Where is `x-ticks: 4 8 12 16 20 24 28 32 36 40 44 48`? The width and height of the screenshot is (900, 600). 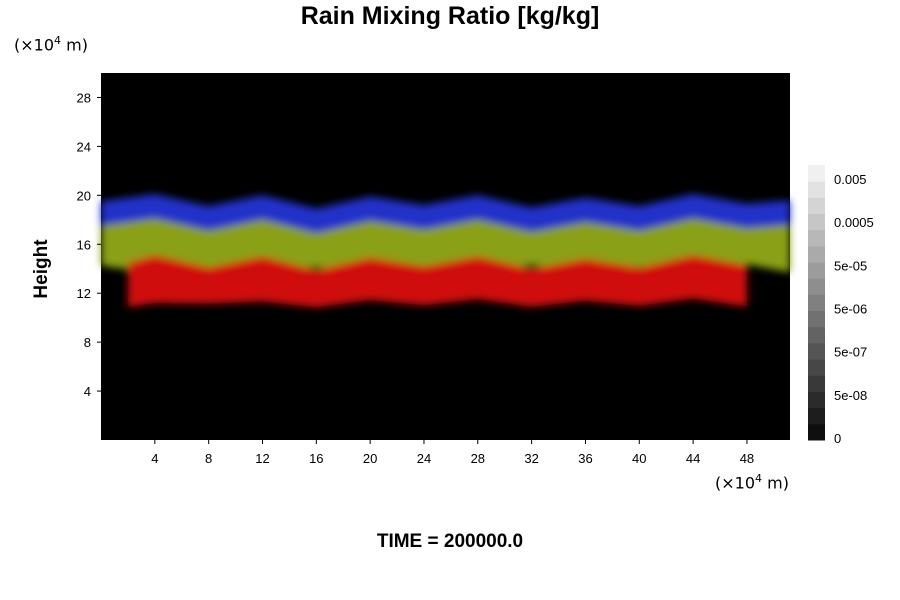
x-ticks: 4 8 12 16 20 24 28 32 36 40 44 48 is located at coordinates (452, 453).